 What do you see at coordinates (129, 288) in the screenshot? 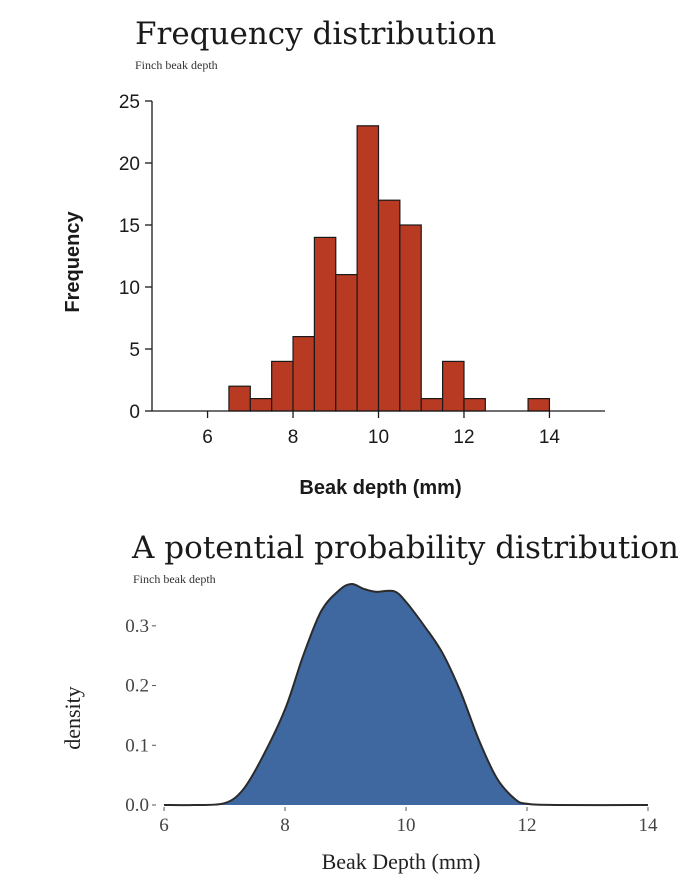
I see `y-tick-label: 10` at bounding box center [129, 288].